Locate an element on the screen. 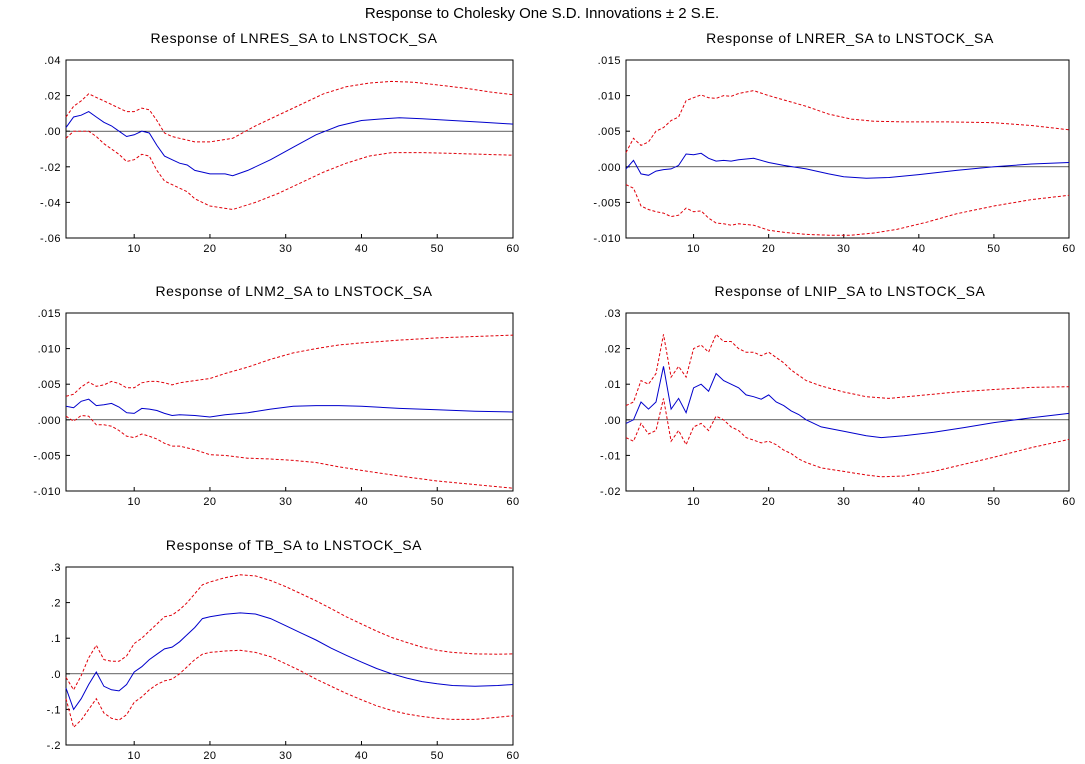 This screenshot has width=1085, height=764. y-tick-label: -.1 is located at coordinates (54, 710).